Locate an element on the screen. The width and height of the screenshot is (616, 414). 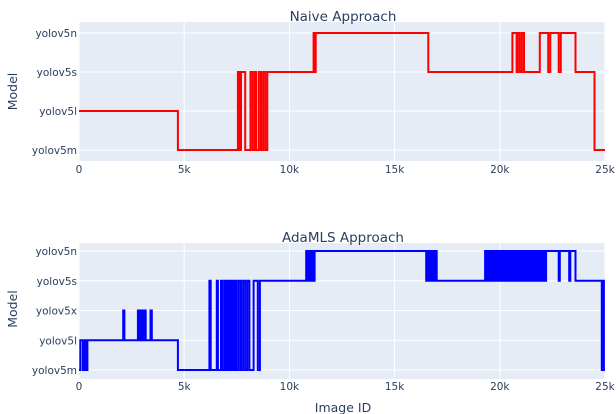
y-tick-label: yolov5x is located at coordinates (56, 312).